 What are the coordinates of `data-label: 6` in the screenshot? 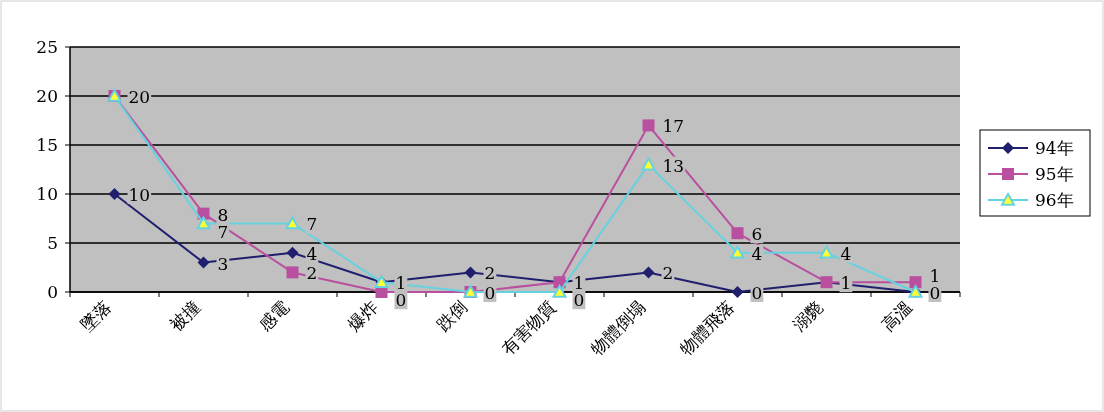 It's located at (757, 234).